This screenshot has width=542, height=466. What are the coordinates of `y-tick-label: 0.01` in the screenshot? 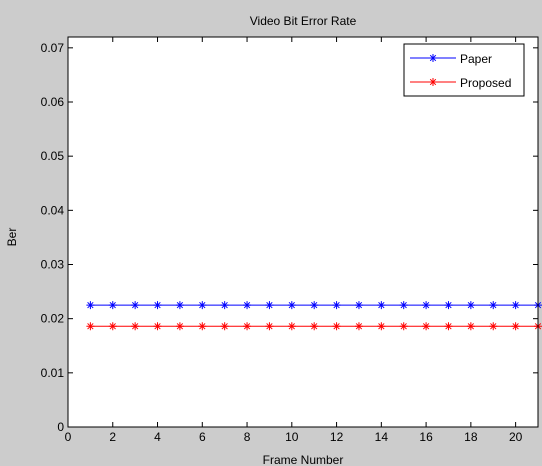 It's located at (53, 373).